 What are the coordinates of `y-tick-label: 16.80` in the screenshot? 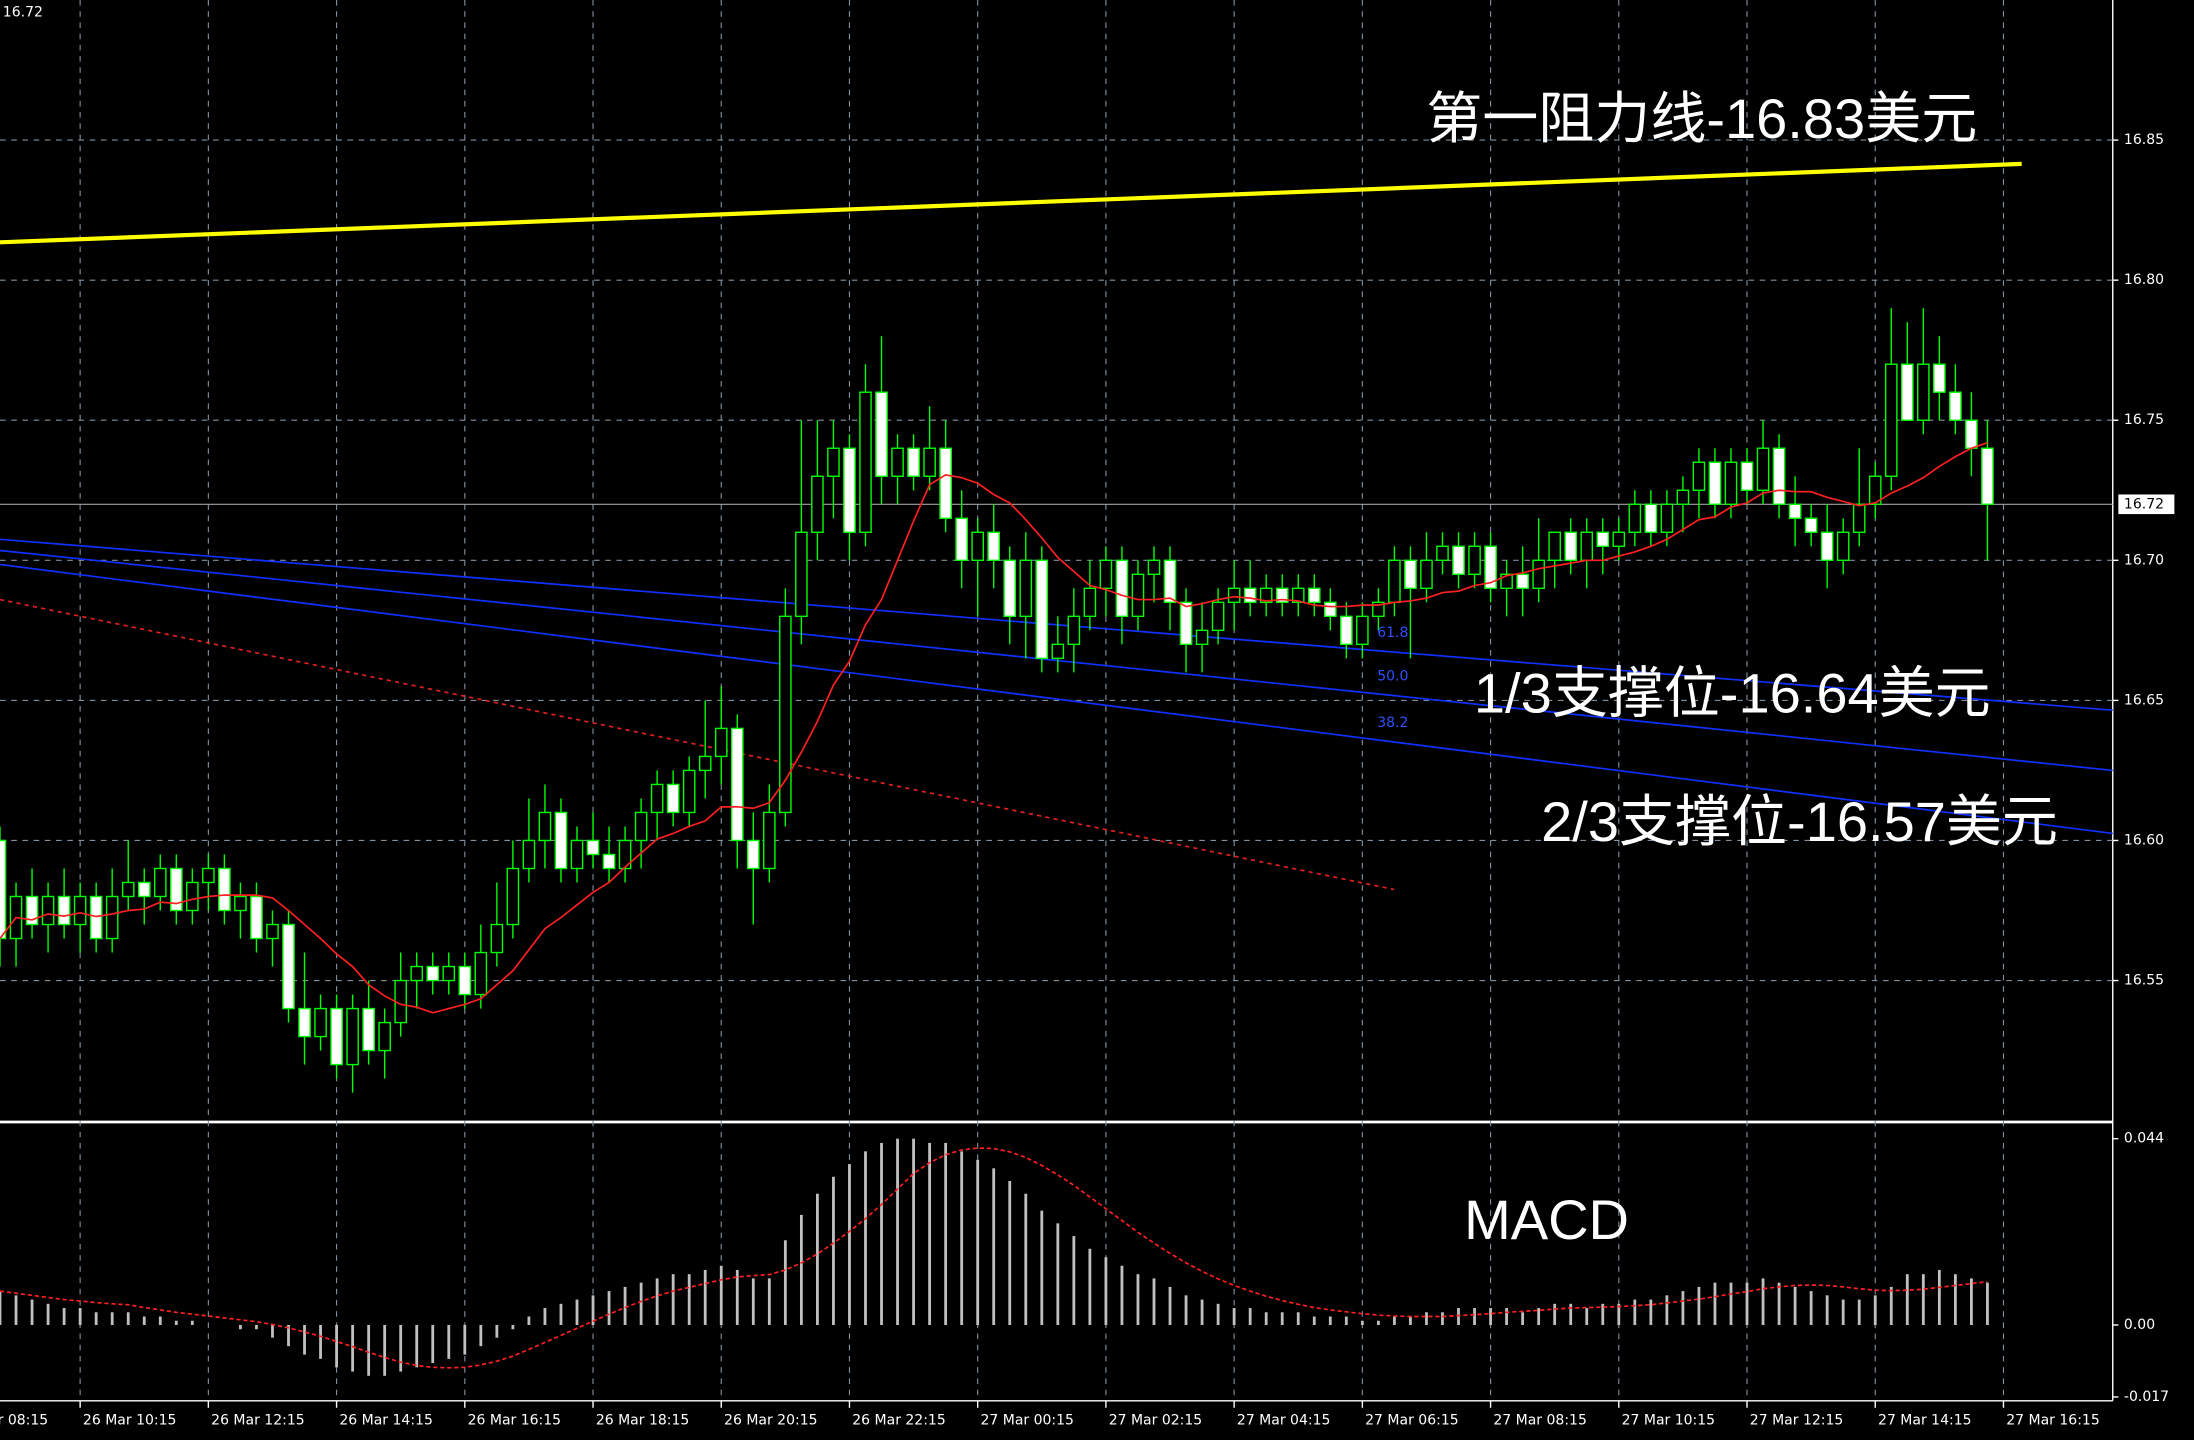 It's located at (2144, 280).